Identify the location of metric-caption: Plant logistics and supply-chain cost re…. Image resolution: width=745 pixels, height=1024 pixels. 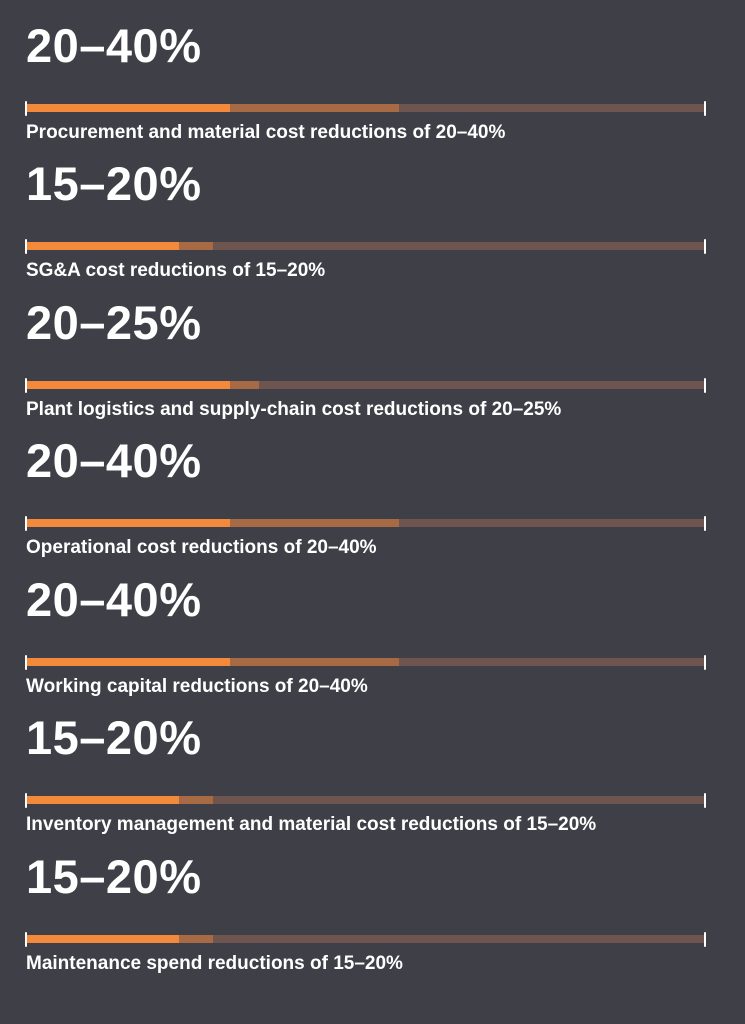
(294, 409).